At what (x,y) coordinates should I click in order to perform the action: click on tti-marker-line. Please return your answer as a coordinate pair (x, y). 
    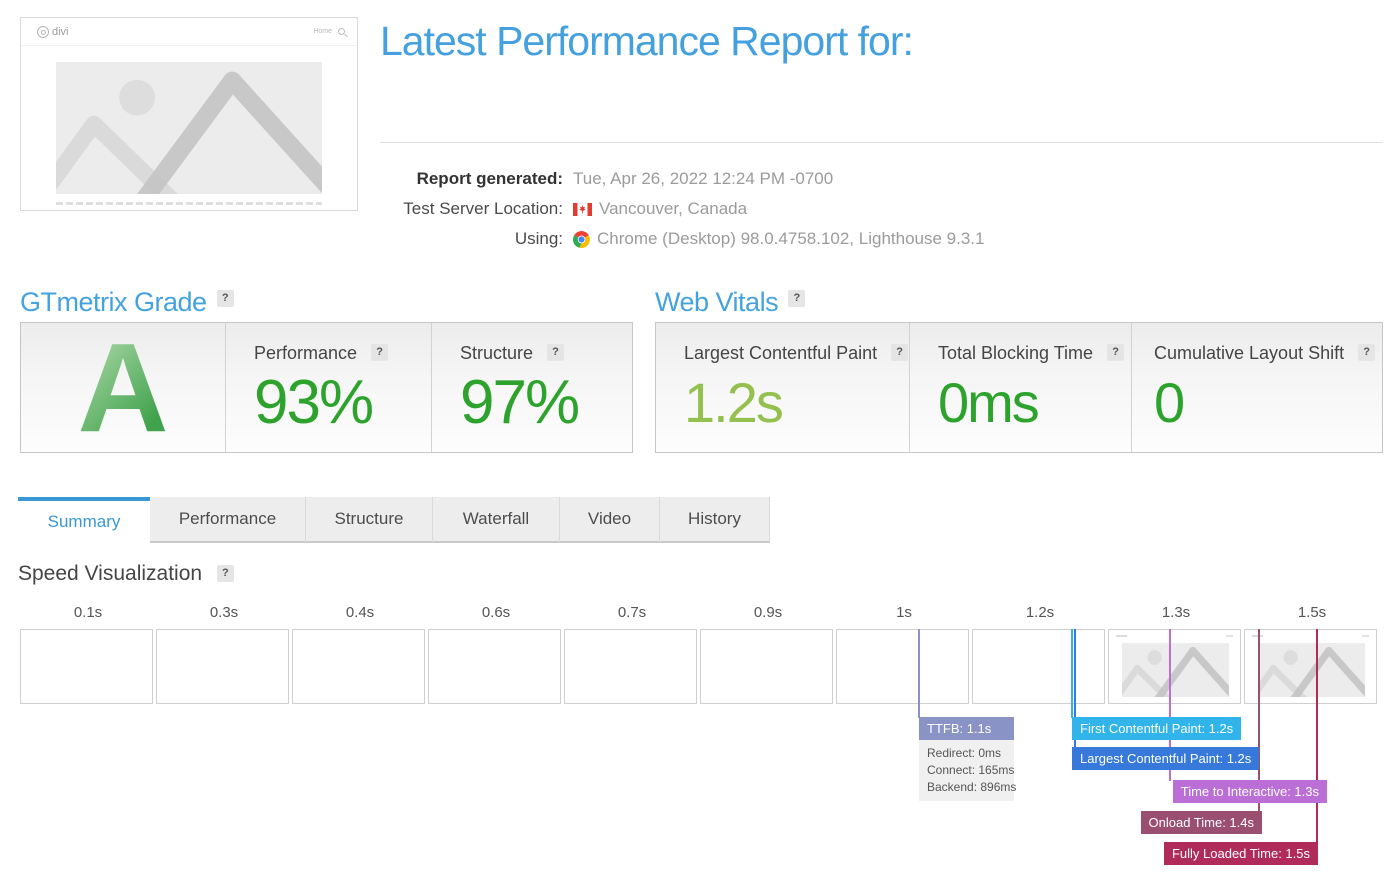
    Looking at the image, I should click on (1170, 705).